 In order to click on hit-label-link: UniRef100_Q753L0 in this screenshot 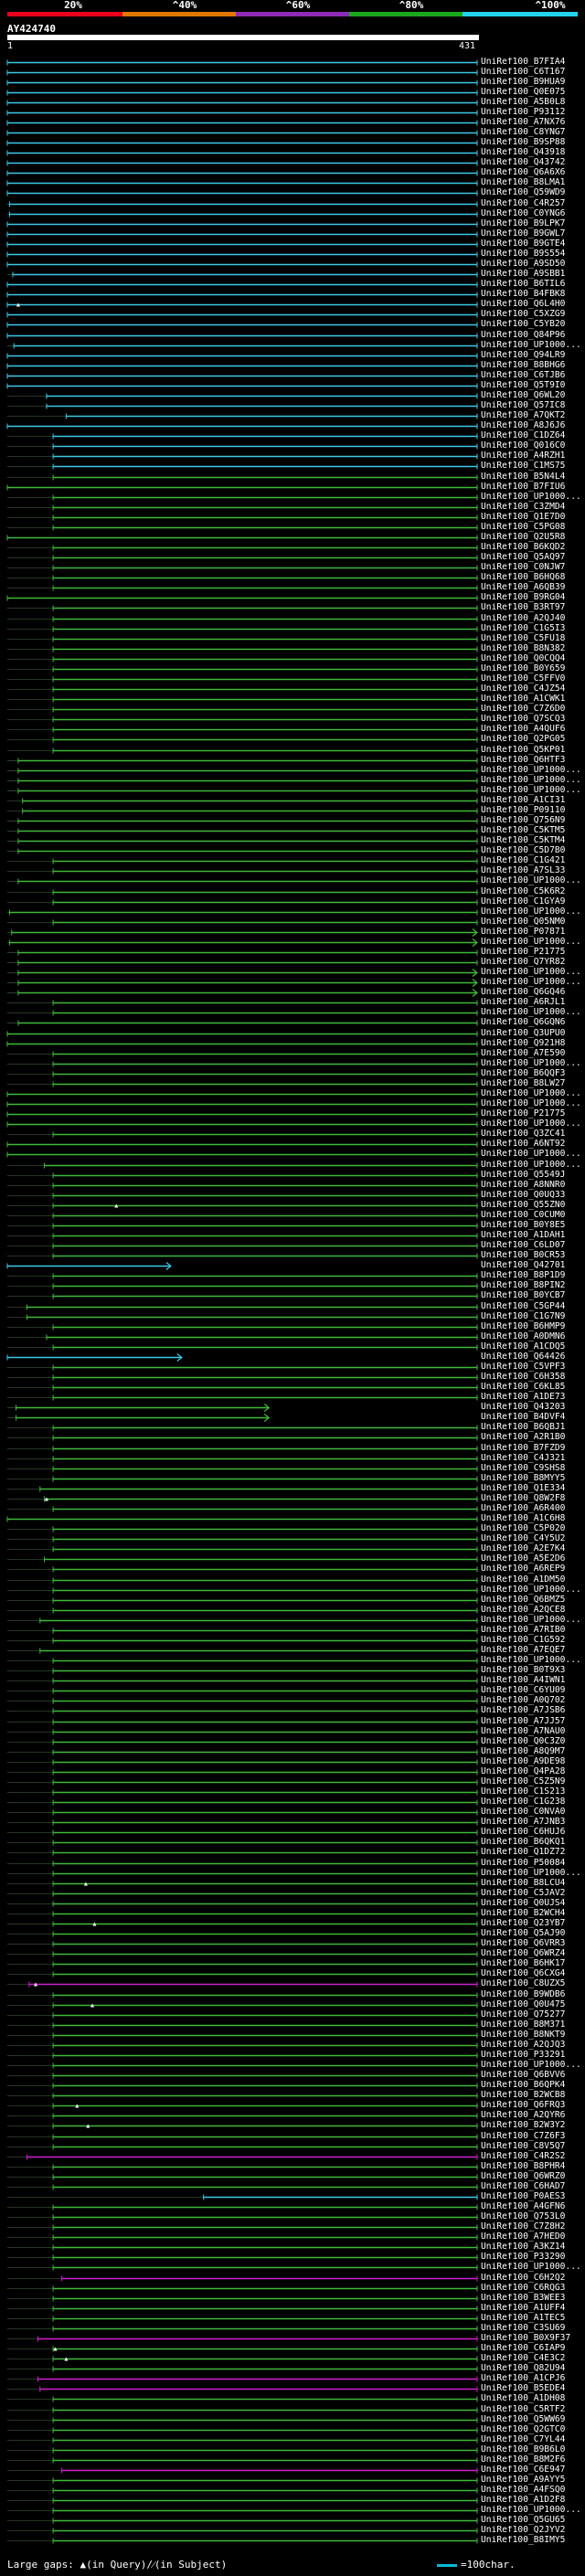, I will do `click(523, 2216)`.